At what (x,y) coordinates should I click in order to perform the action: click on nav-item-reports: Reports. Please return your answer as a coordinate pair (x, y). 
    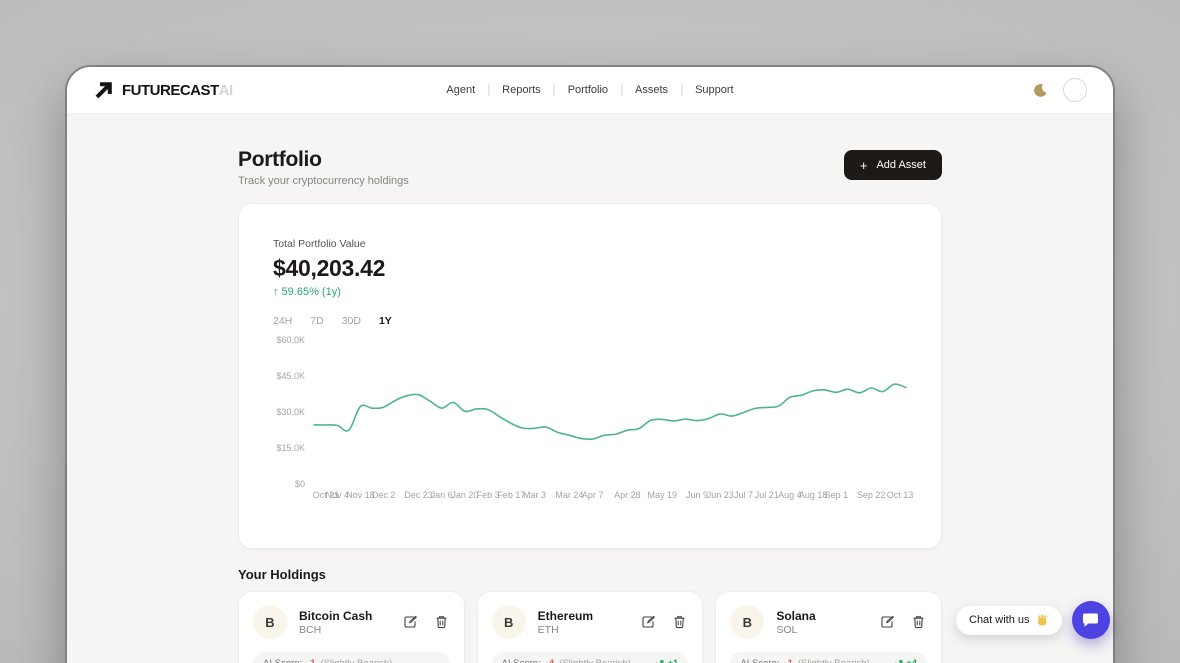
    Looking at the image, I should click on (521, 90).